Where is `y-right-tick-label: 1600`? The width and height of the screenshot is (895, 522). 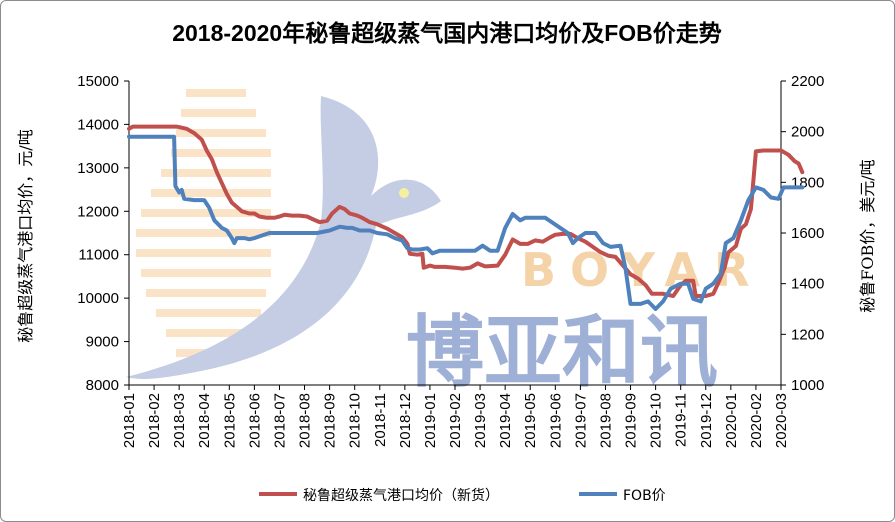 y-right-tick-label: 1600 is located at coordinates (807, 233).